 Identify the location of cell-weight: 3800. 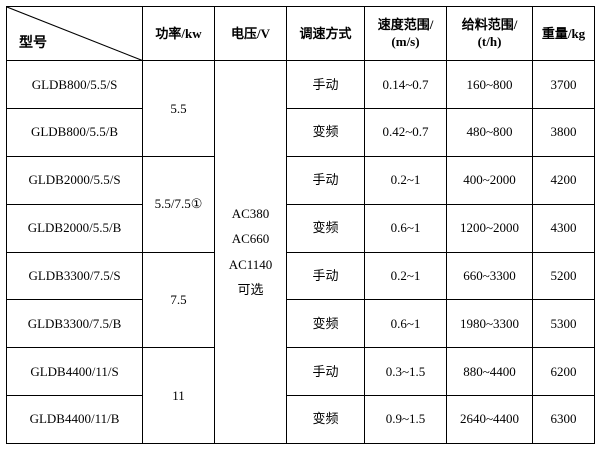
(563, 132).